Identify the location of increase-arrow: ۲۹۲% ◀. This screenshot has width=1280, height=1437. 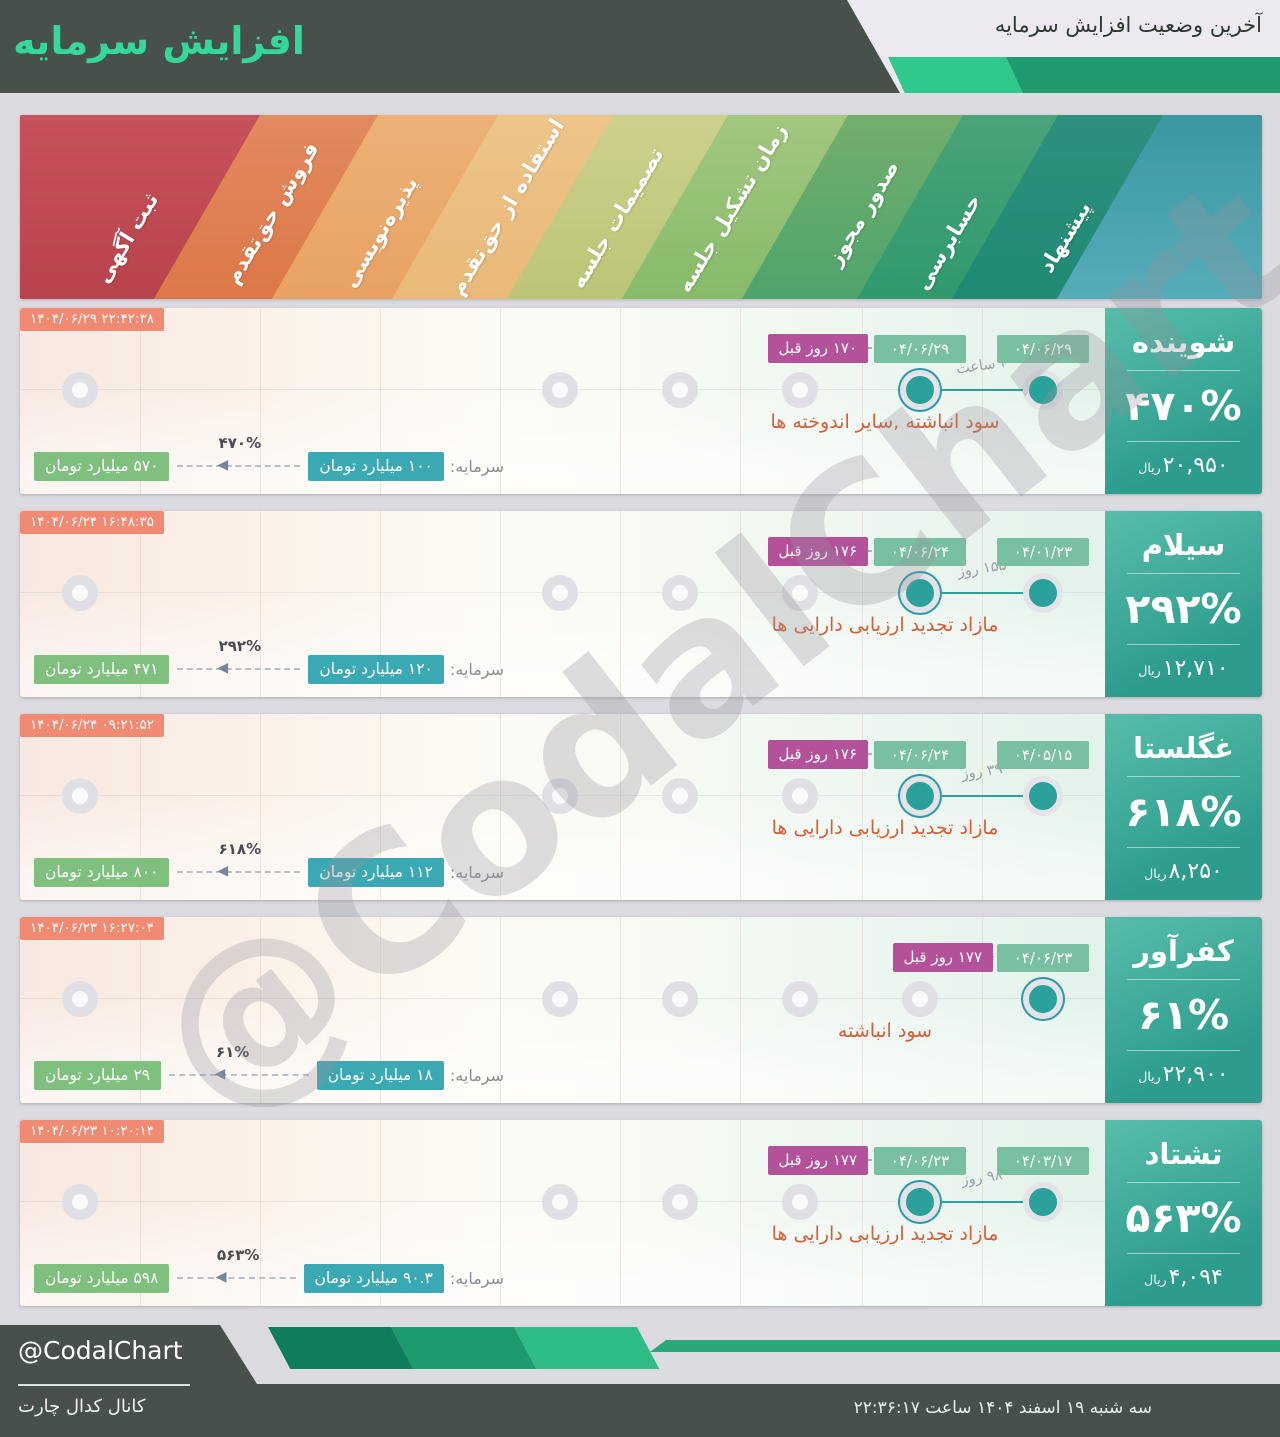
(238, 660).